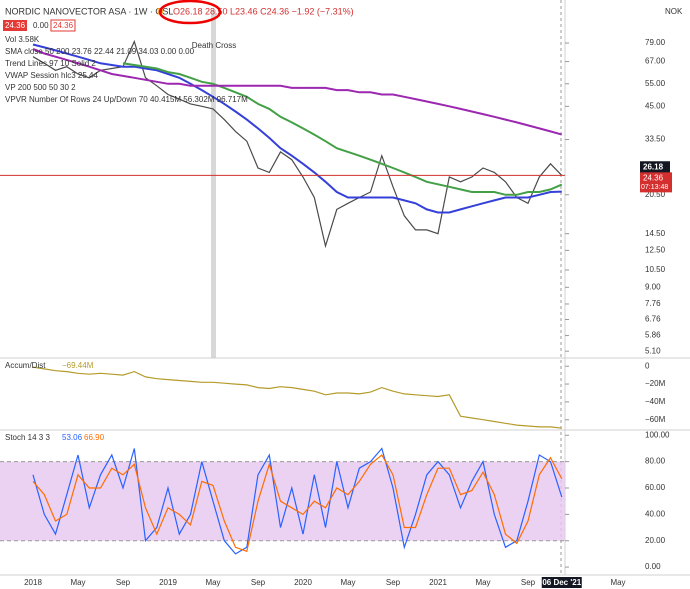 The height and width of the screenshot is (589, 690). What do you see at coordinates (653, 566) in the screenshot?
I see `y-tick-label: 0.00` at bounding box center [653, 566].